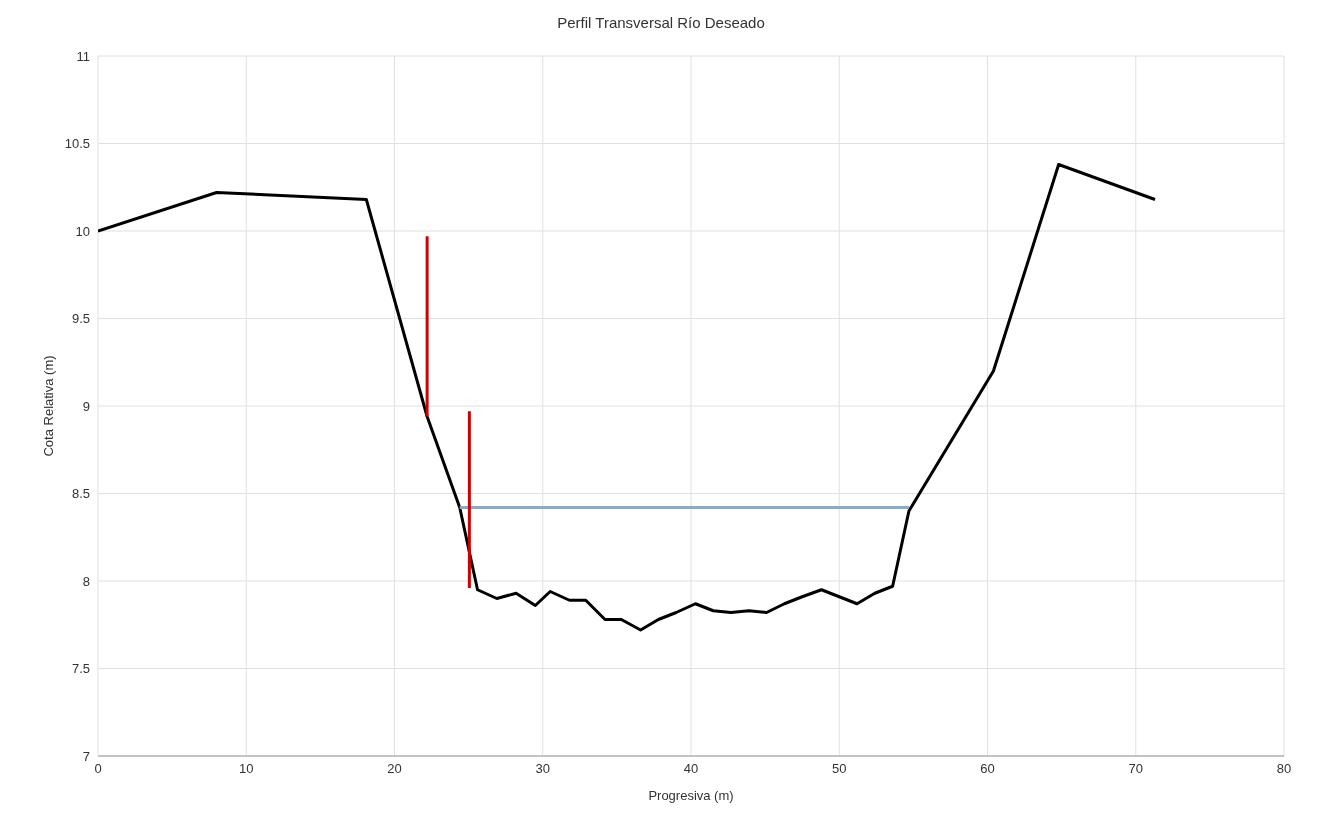 Image resolution: width=1322 pixels, height=834 pixels. I want to click on x-tick-label: 40, so click(691, 769).